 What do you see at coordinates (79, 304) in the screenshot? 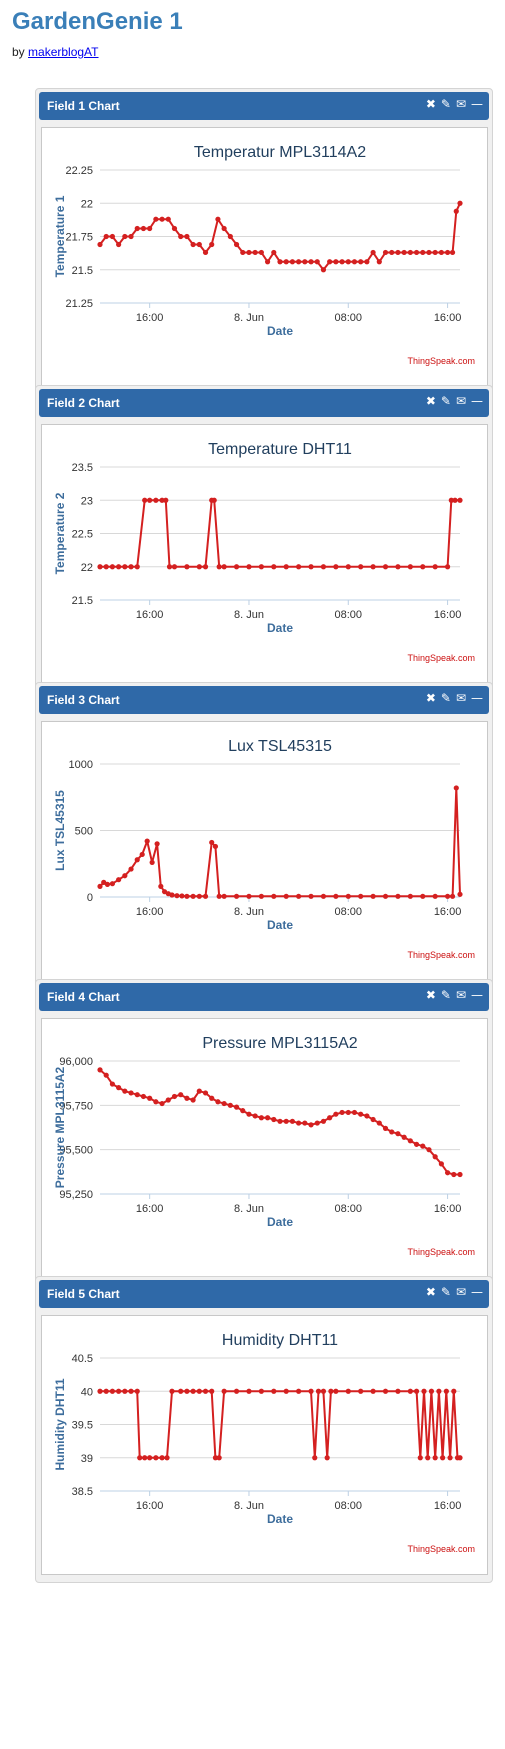
I see `y-tick-label: 21.25` at bounding box center [79, 304].